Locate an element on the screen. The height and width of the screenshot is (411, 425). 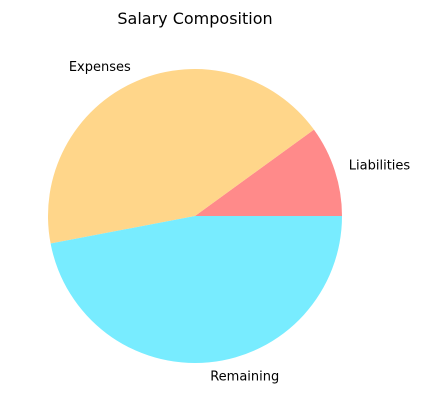
pie-slice-liabilities is located at coordinates (268, 172).